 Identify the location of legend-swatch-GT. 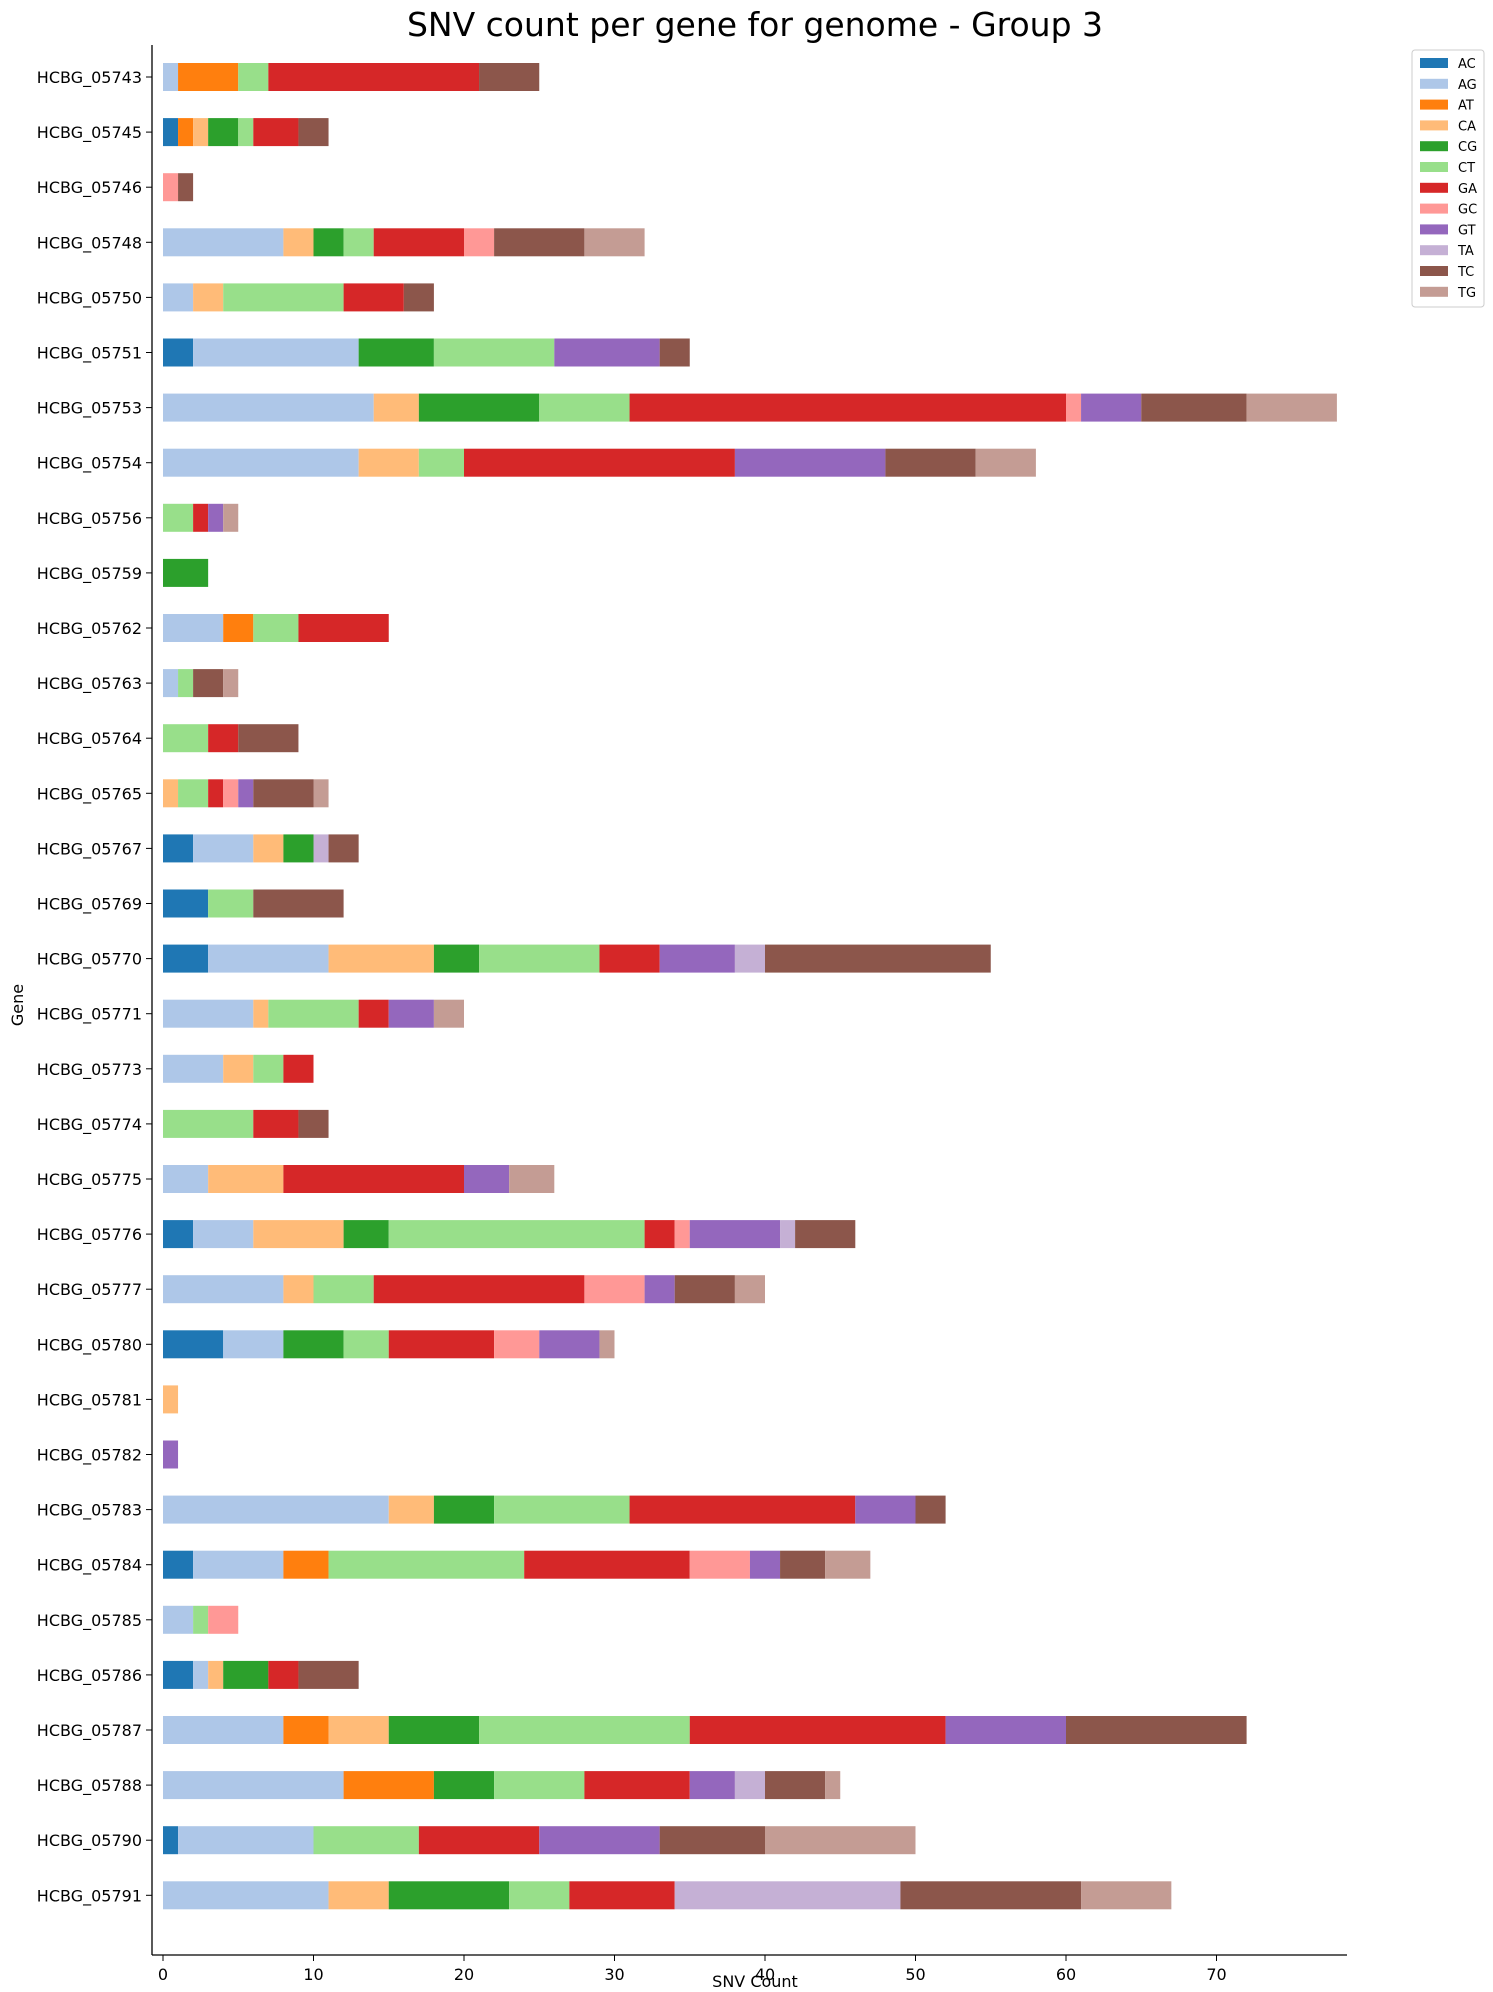
(1434, 229).